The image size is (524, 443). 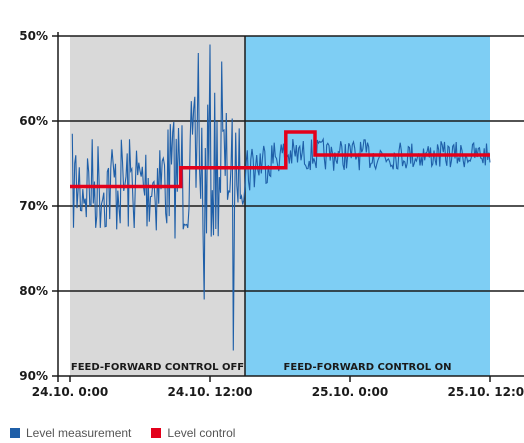 I want to click on legend: Level measurement Level control, so click(x=122, y=433).